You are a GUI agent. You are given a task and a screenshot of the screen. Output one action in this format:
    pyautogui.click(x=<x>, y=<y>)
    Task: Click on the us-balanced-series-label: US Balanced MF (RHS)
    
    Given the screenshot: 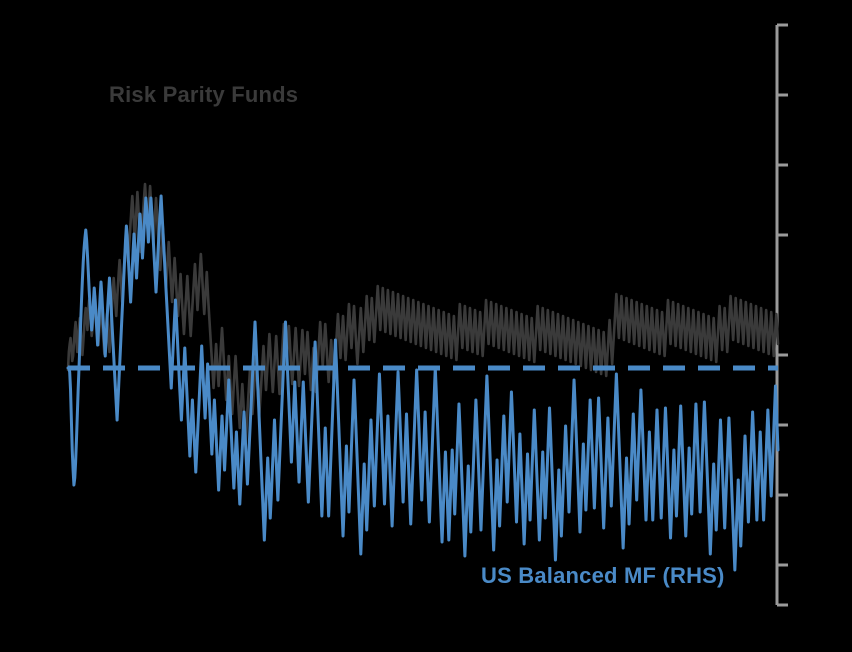 What is the action you would take?
    pyautogui.click(x=603, y=575)
    